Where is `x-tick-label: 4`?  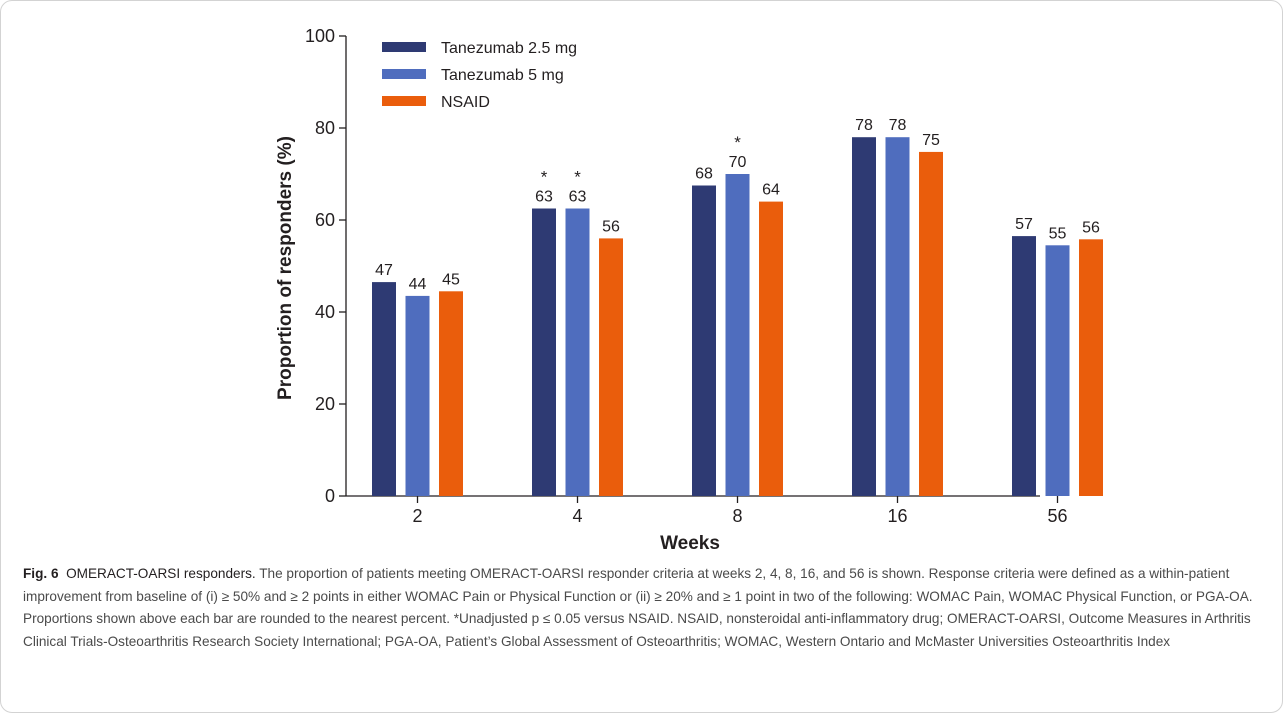
x-tick-label: 4 is located at coordinates (577, 516).